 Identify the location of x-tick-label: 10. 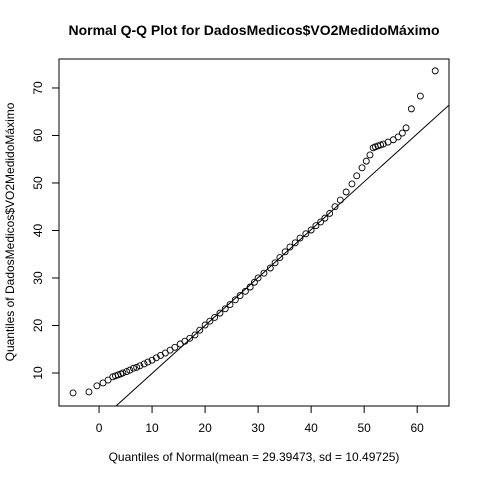
(152, 428).